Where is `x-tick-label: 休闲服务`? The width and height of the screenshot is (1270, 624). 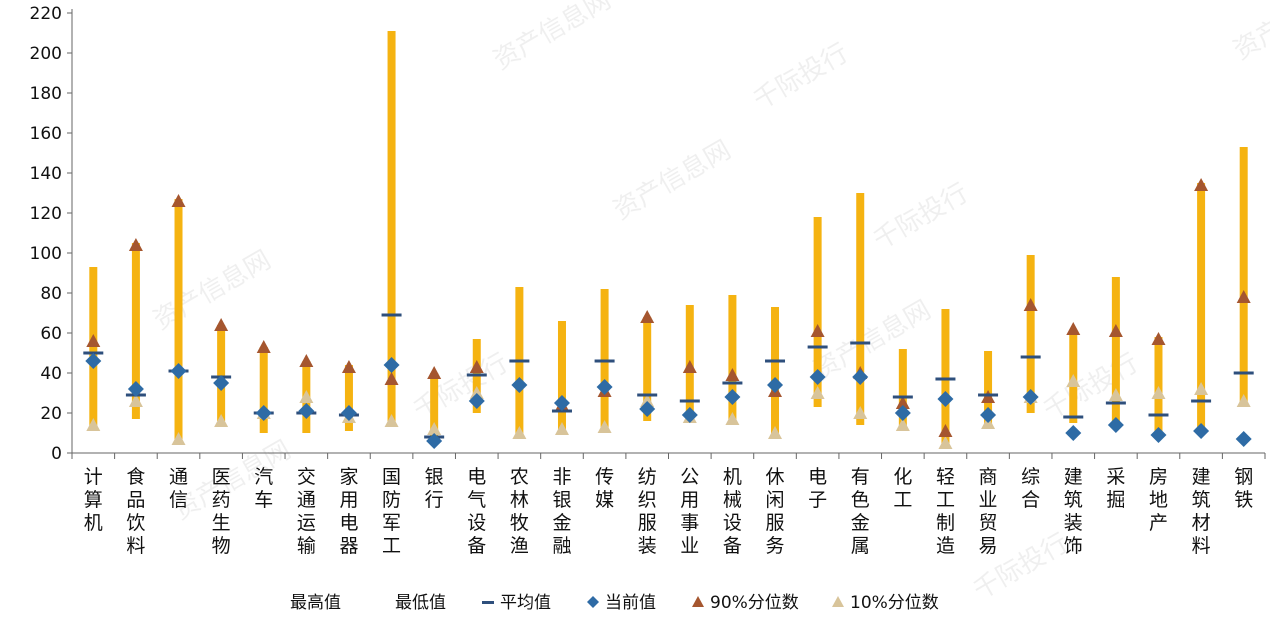
x-tick-label: 休闲服务 is located at coordinates (775, 511).